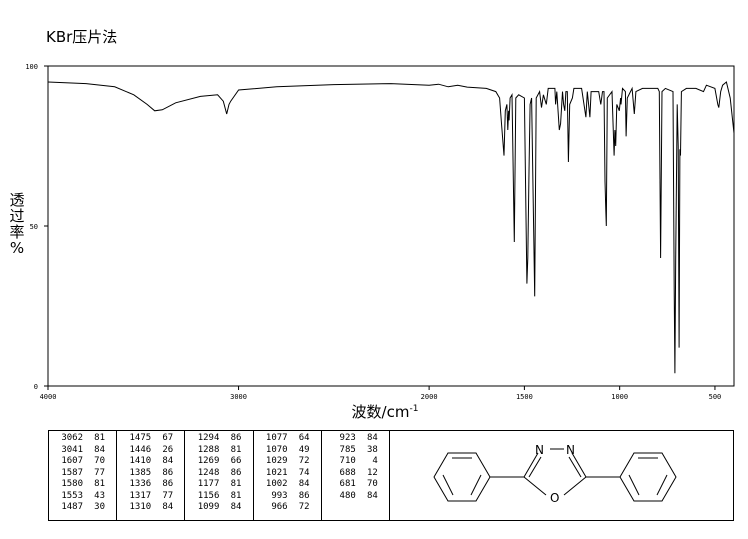  I want to click on y-axis-label: 透 过 率 %, so click(17, 224).